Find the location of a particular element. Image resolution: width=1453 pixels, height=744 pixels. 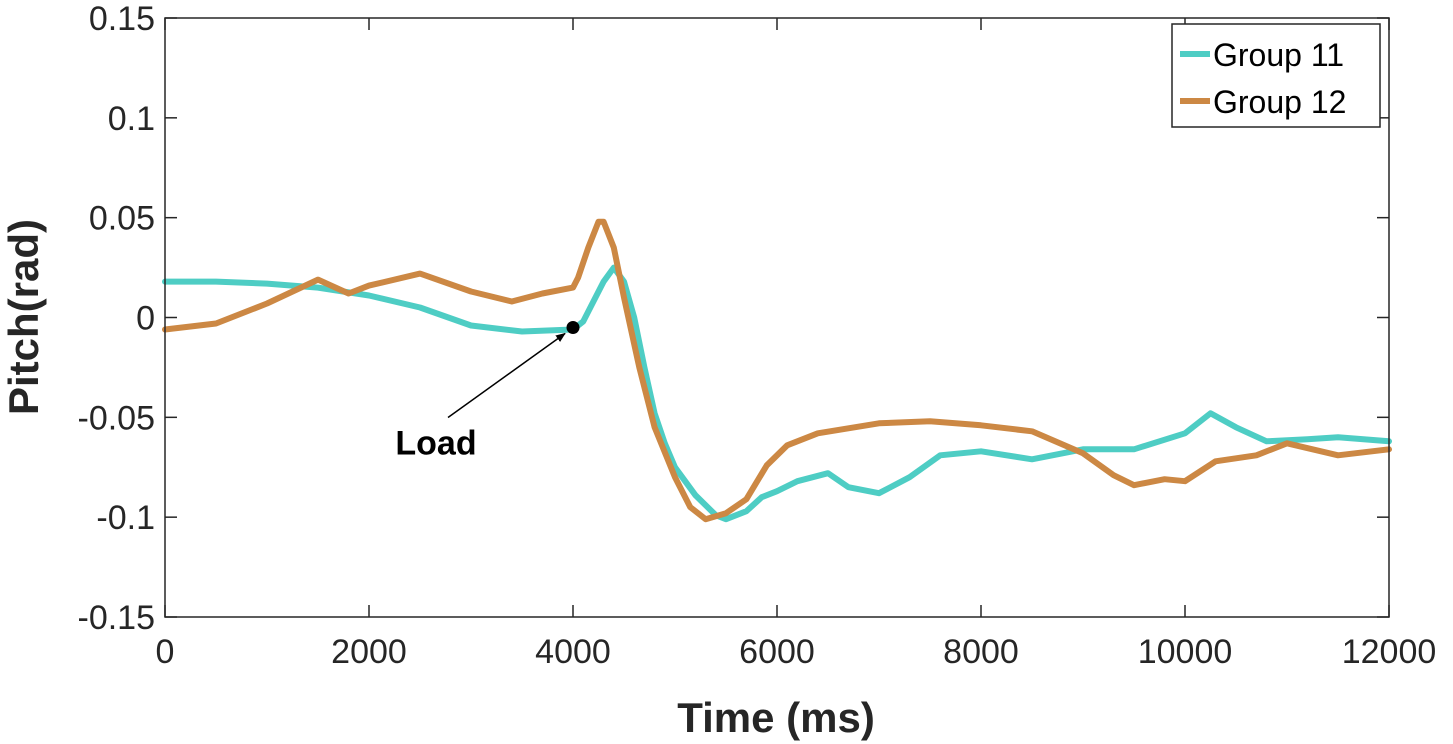

x-tick-label: 6000 is located at coordinates (777, 652).